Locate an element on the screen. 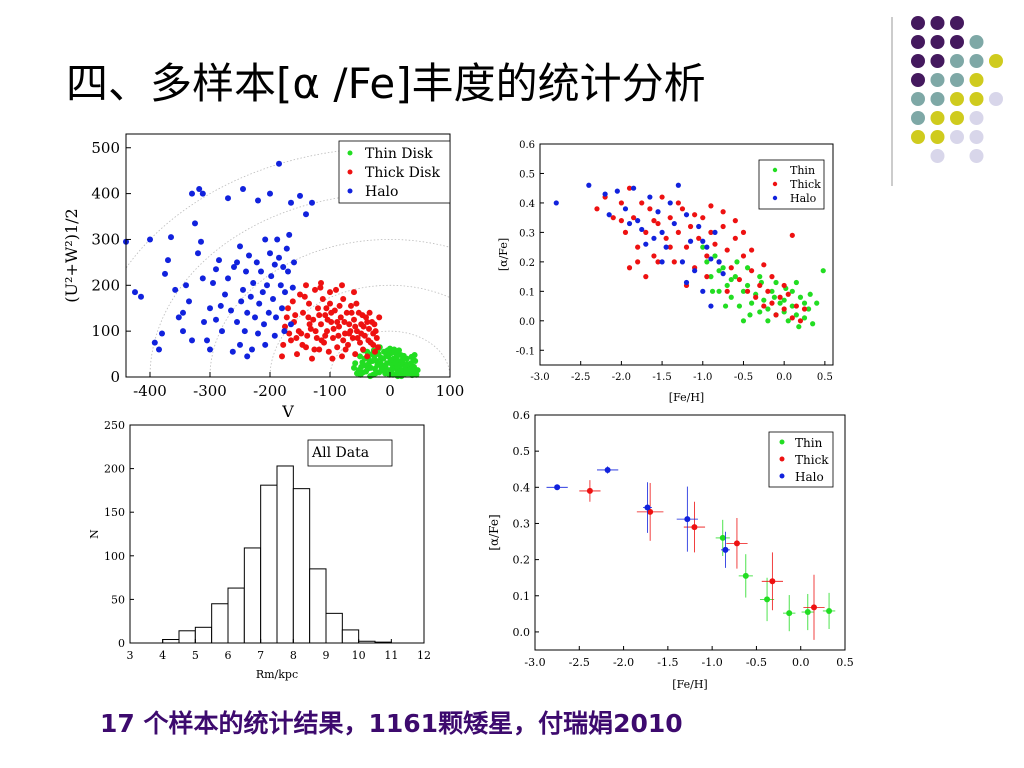 The width and height of the screenshot is (1024, 768). x-tick-label: 3 is located at coordinates (130, 655).